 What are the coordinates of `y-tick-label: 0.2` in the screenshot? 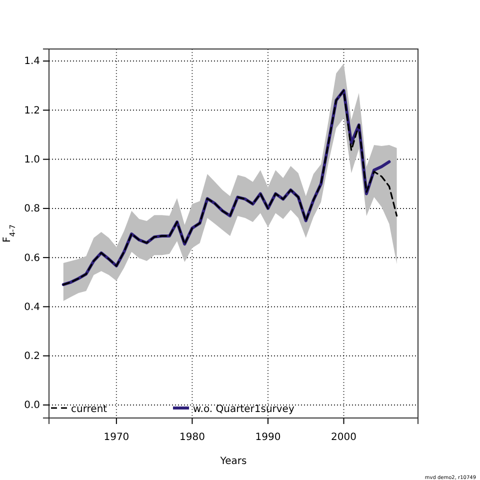 It's located at (32, 356).